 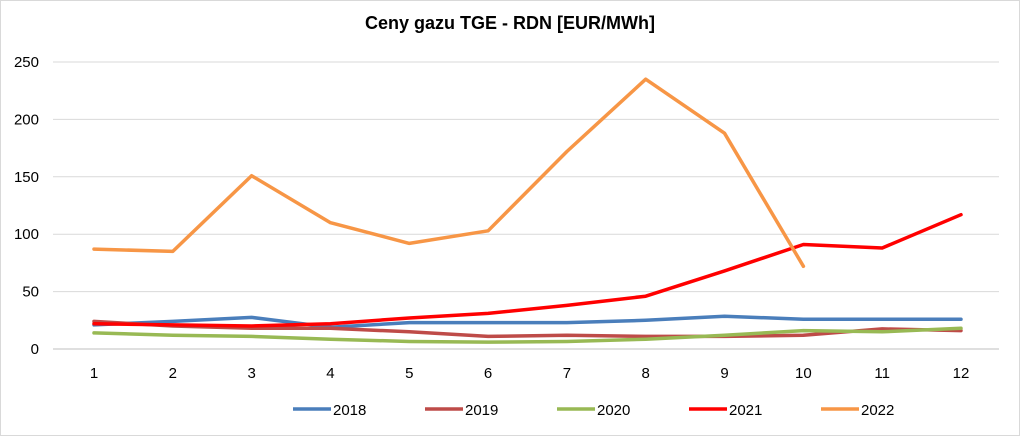 What do you see at coordinates (329, 410) in the screenshot?
I see `legend-item-2018: 2018` at bounding box center [329, 410].